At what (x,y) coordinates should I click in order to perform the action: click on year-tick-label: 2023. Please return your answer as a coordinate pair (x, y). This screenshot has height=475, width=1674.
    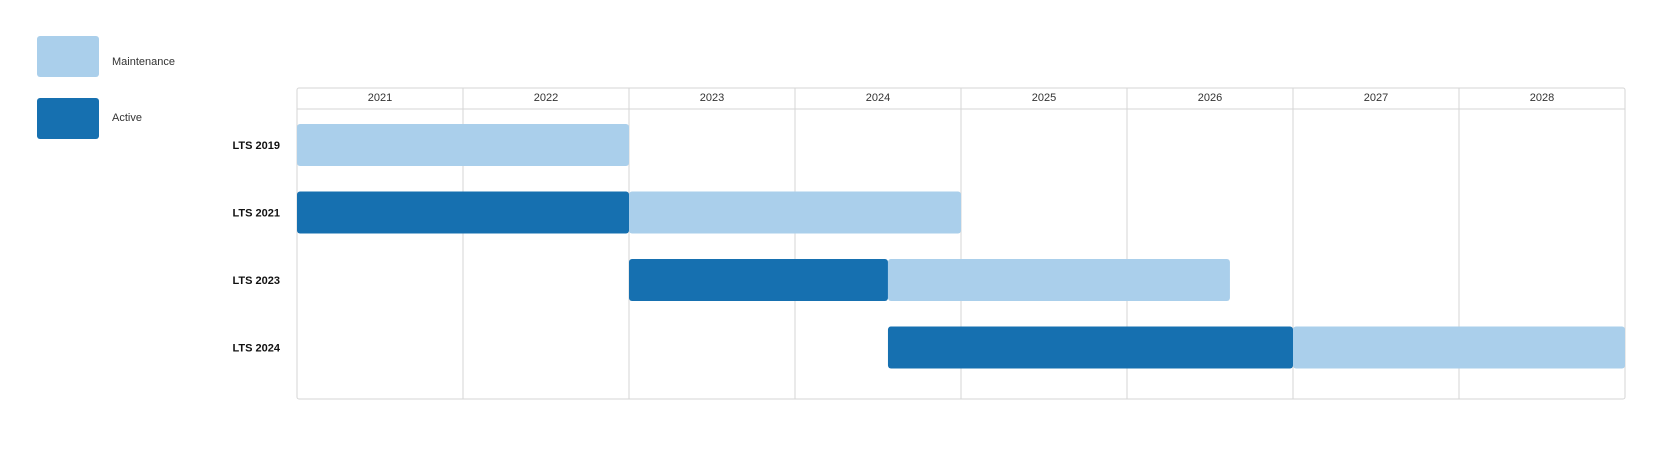
    Looking at the image, I should click on (712, 98).